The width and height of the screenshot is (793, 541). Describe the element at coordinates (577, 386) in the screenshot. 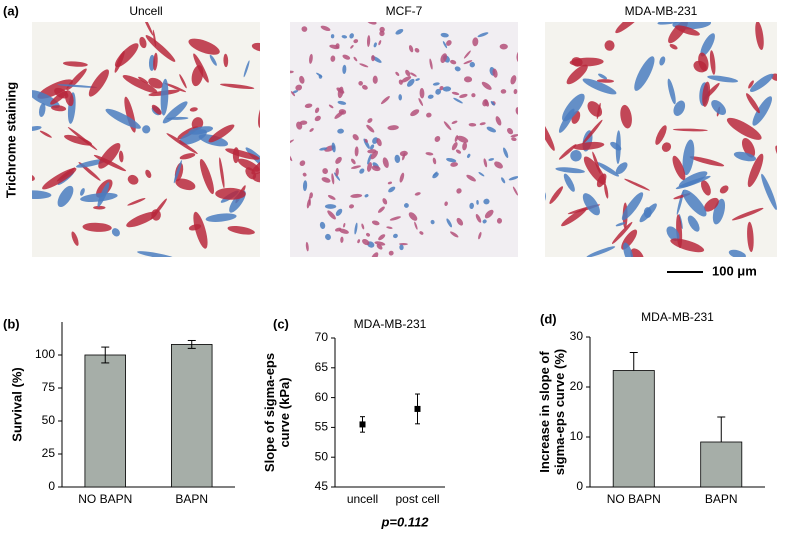

I see `y-tick-label: 20` at that location.